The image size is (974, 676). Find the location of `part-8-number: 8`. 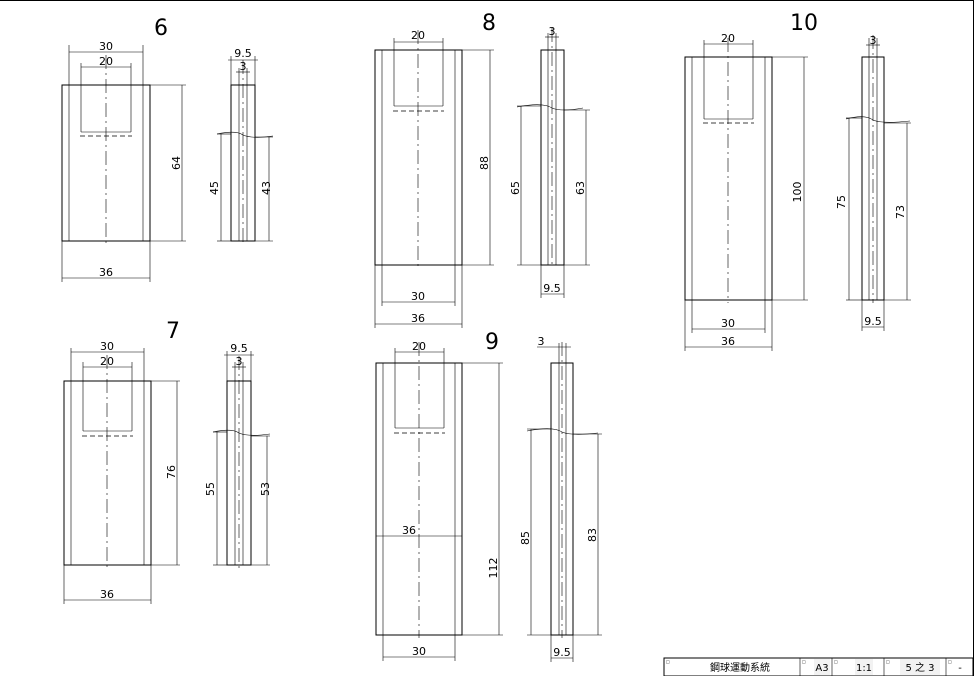

part-8-number: 8 is located at coordinates (489, 23).